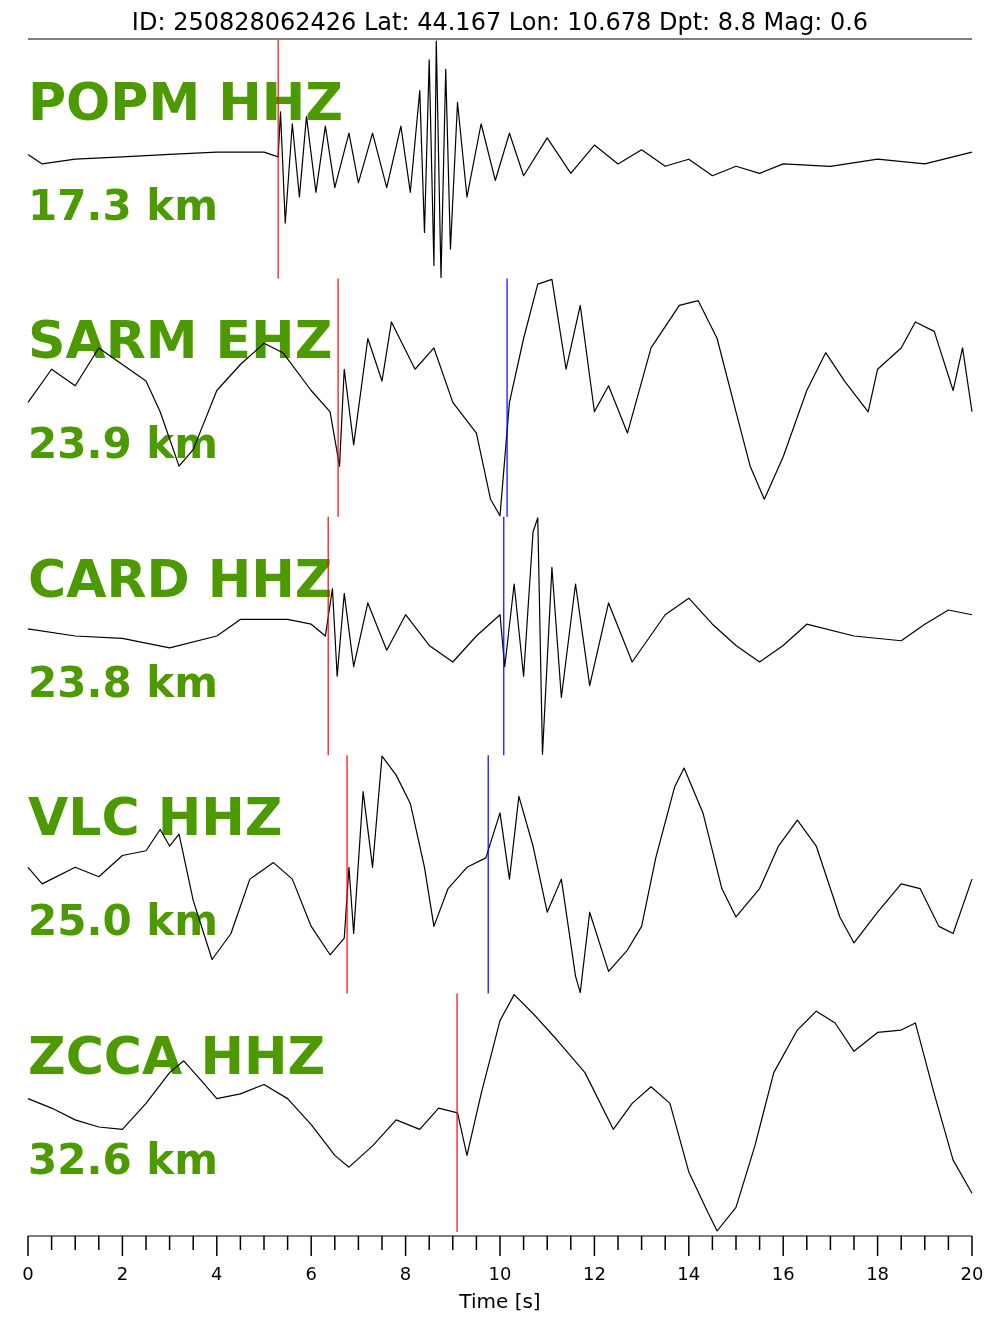 Image resolution: width=1000 pixels, height=1333 pixels. I want to click on x-tick-label: 8, so click(405, 1273).